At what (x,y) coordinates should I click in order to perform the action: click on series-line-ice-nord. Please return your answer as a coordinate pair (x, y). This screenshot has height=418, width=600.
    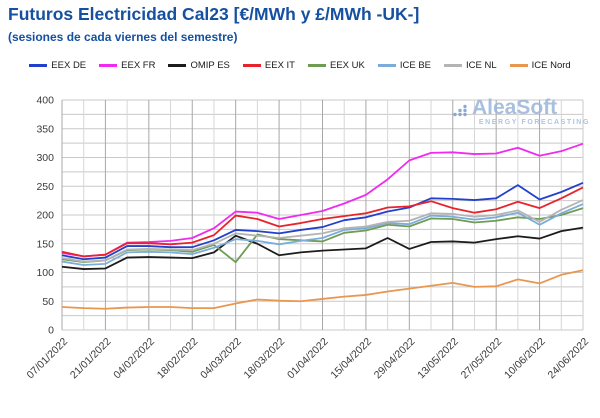
    Looking at the image, I should click on (322, 289).